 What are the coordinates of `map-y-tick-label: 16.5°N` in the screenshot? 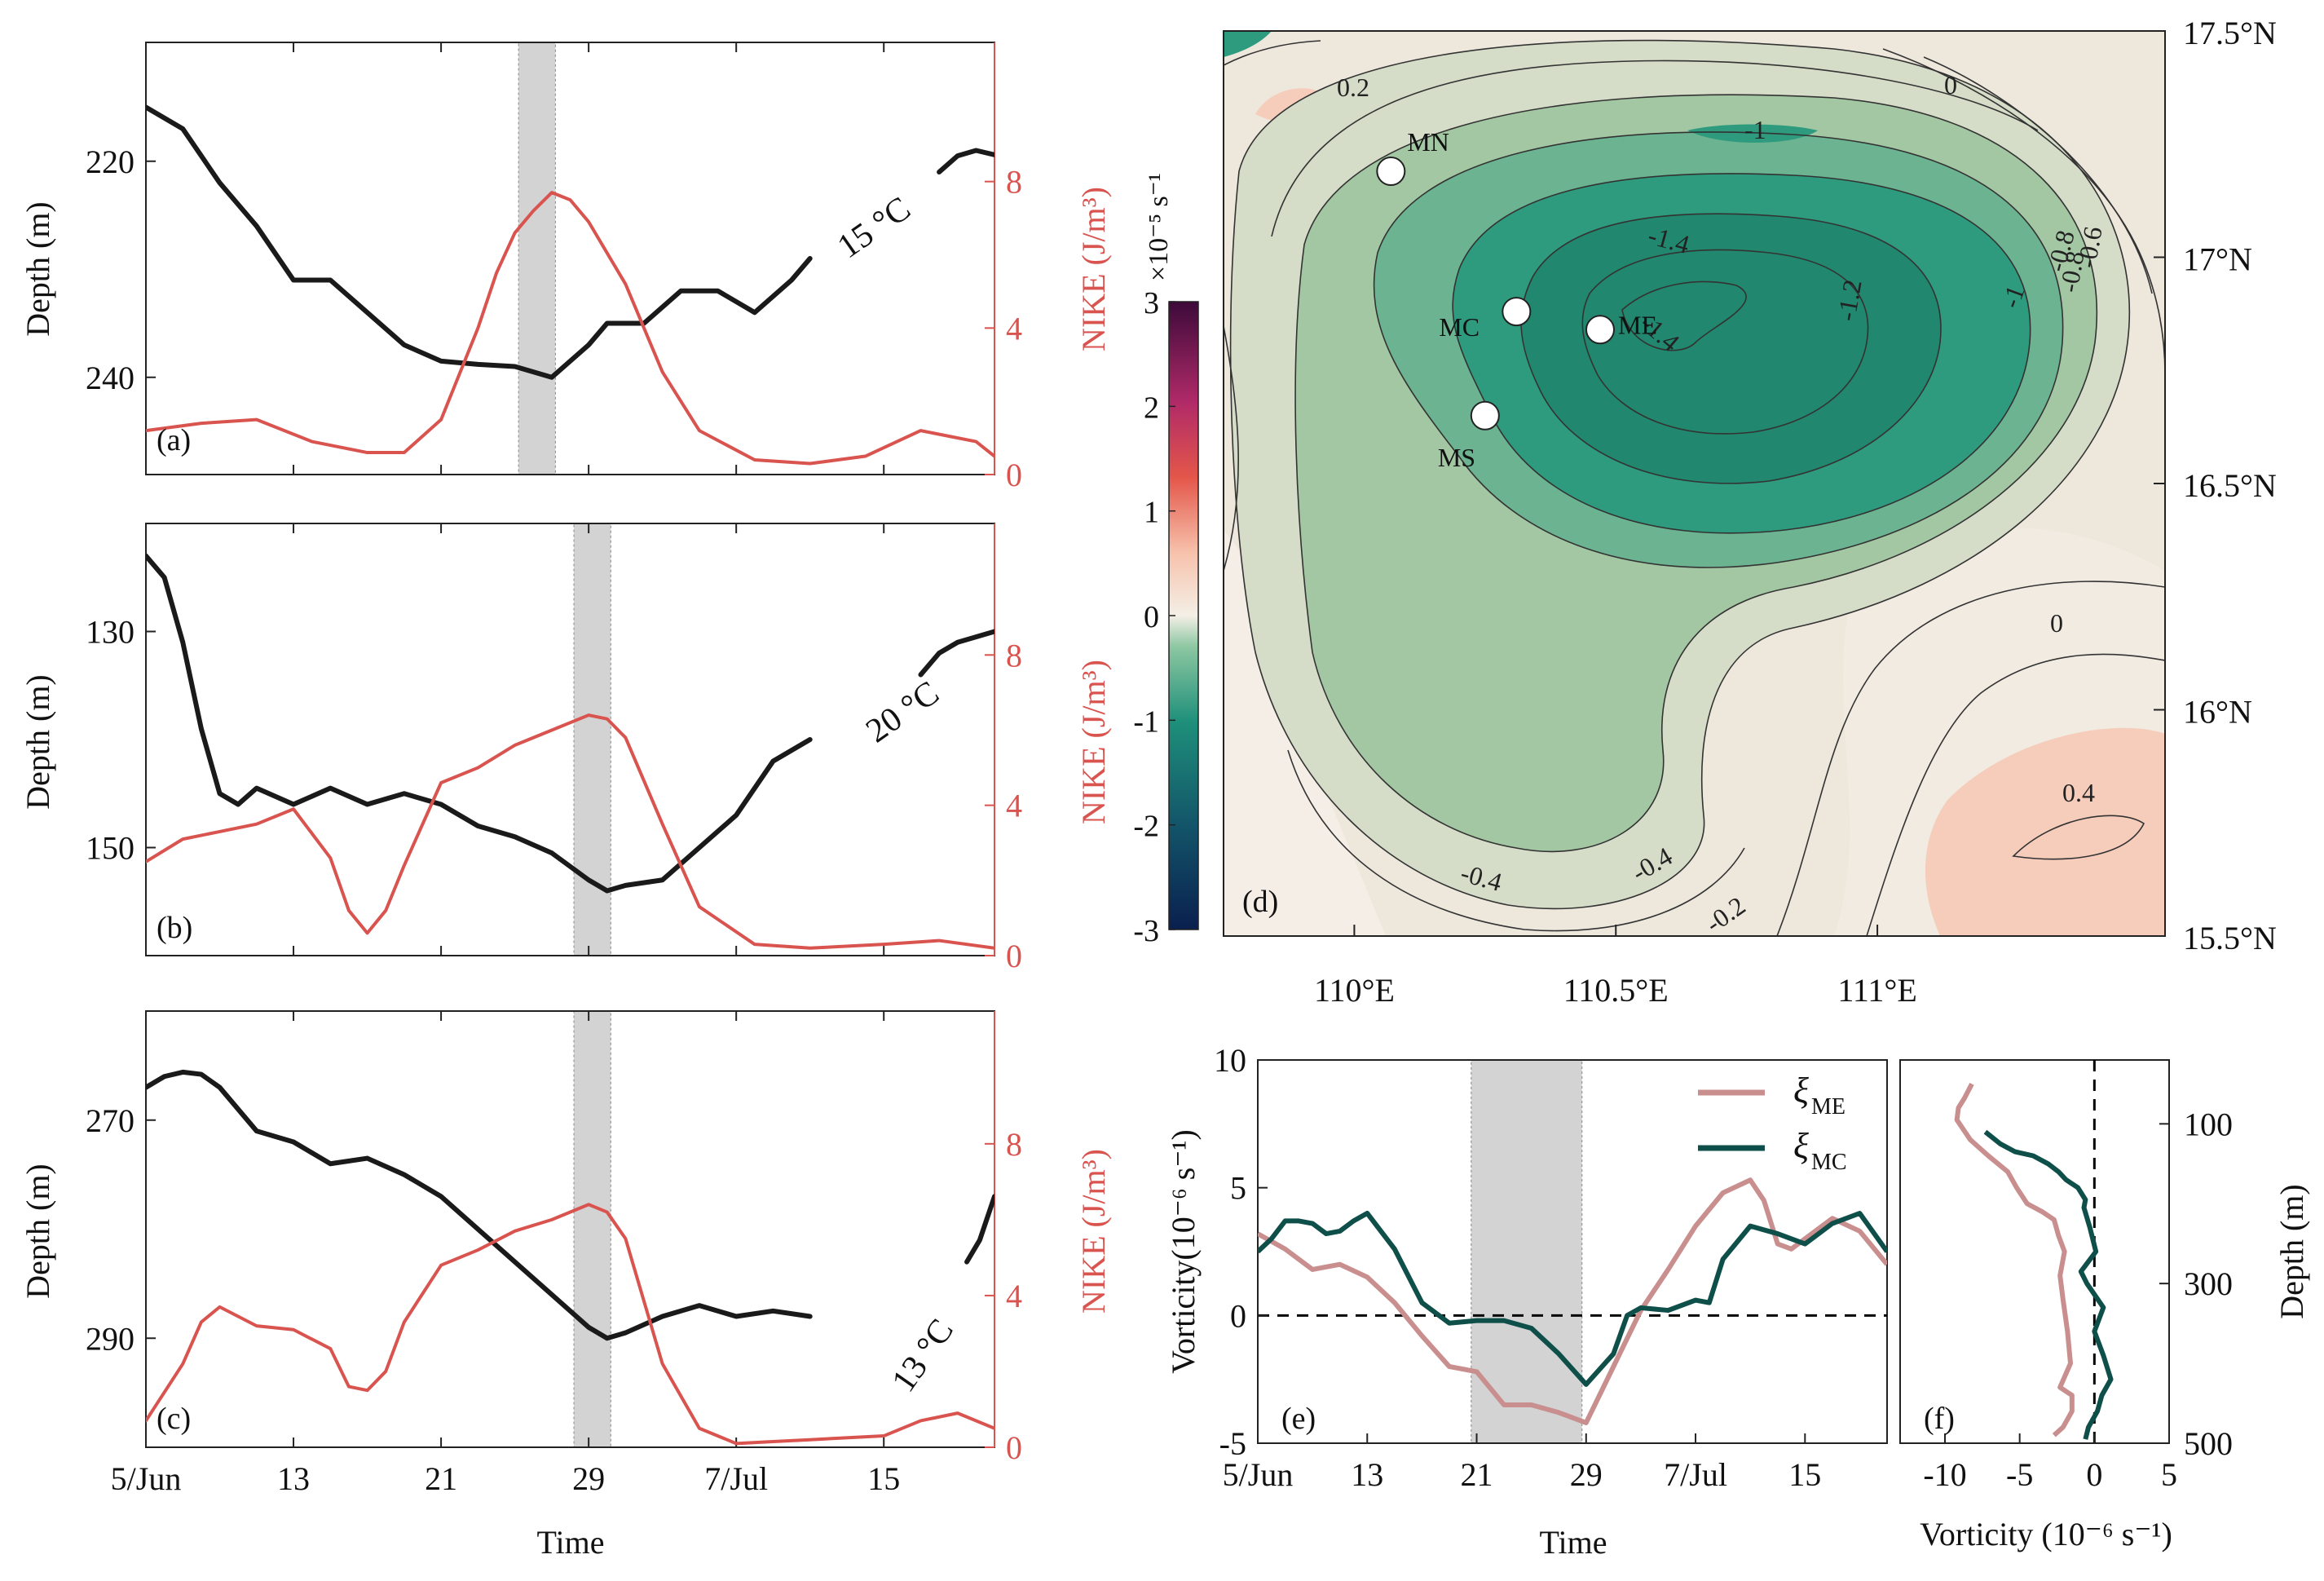 It's located at (2230, 485).